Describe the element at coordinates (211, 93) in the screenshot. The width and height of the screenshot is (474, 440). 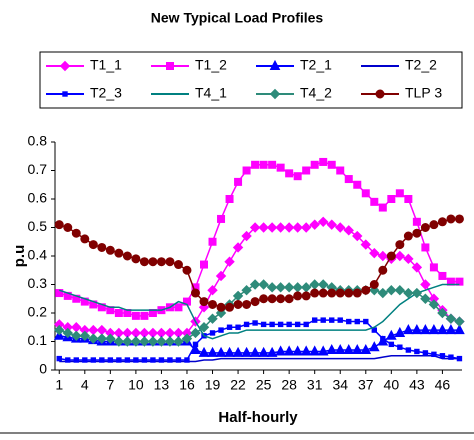
I see `legend-label: T4_1` at that location.